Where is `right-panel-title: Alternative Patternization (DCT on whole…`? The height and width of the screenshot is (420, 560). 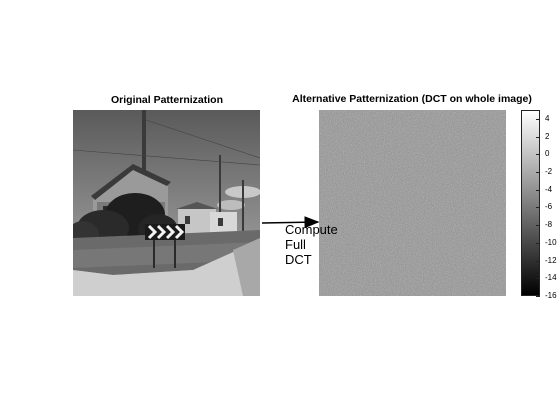
right-panel-title: Alternative Patternization (DCT on whole… is located at coordinates (412, 99).